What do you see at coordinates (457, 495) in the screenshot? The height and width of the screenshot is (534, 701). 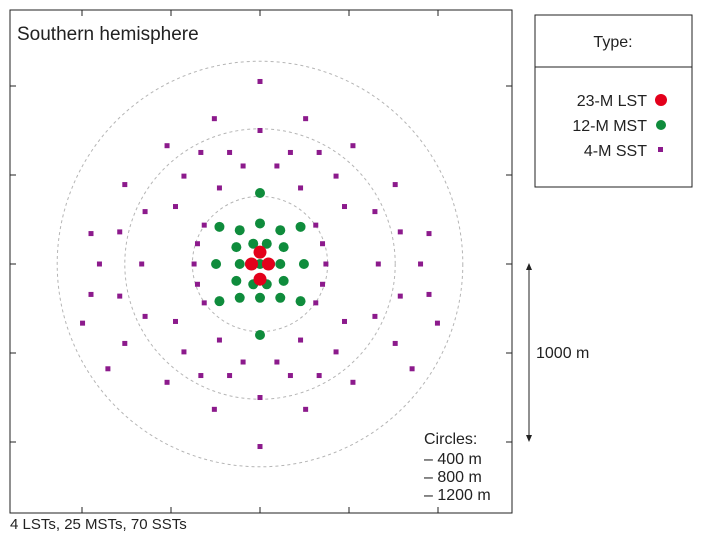 I see `circles-note-item: – 1200 m` at bounding box center [457, 495].